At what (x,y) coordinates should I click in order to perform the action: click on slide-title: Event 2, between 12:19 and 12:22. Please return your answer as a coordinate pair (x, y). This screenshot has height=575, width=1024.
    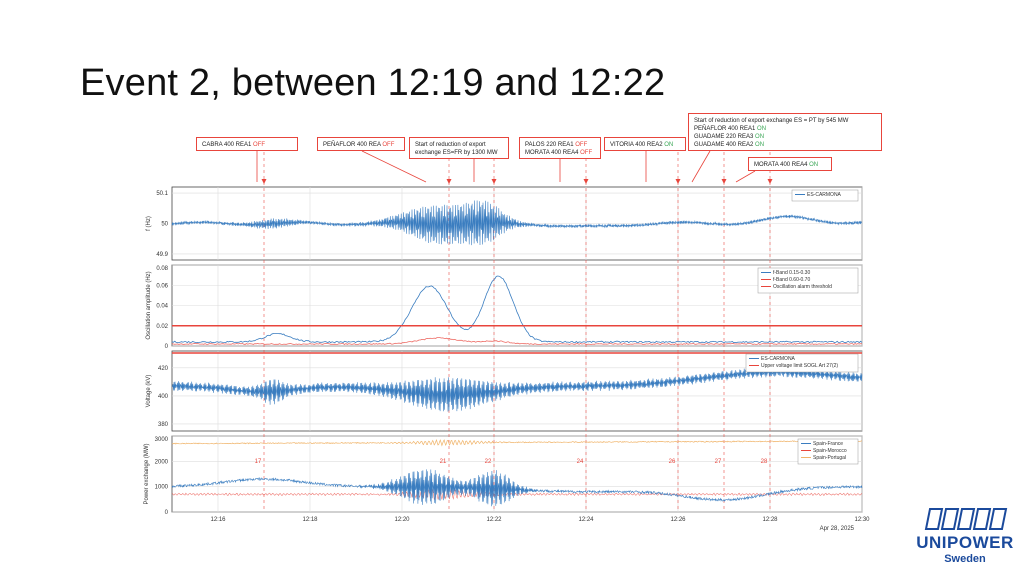
    Looking at the image, I should click on (373, 83).